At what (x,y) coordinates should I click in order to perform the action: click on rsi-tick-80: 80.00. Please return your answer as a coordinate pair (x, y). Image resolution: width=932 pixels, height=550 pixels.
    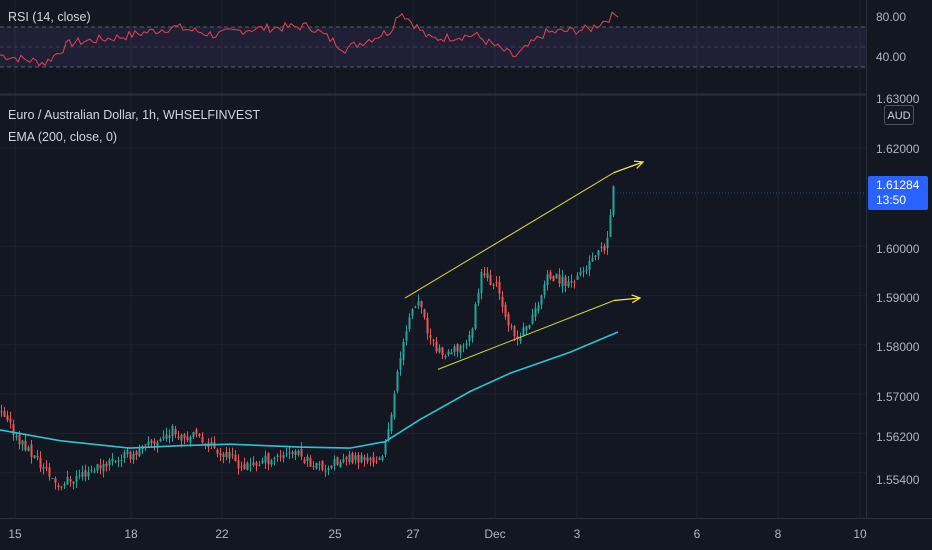
    Looking at the image, I should click on (891, 17).